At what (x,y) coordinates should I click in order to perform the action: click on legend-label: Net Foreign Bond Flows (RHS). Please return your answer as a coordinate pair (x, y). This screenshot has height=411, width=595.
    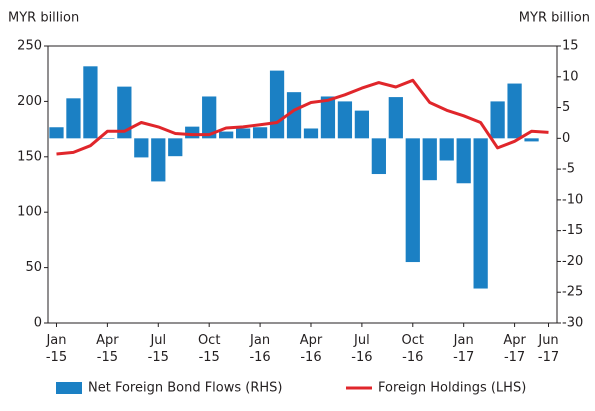
    Looking at the image, I should click on (185, 388).